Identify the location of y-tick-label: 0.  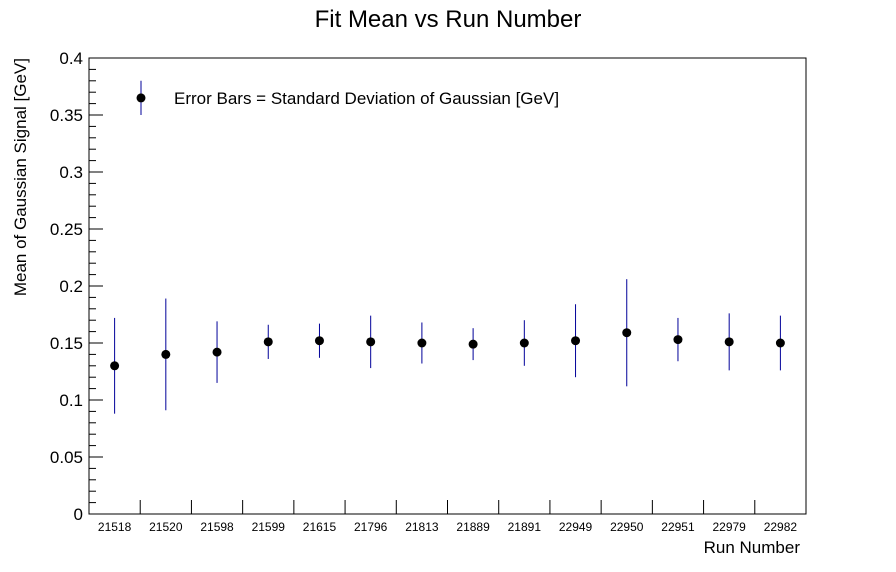
(78, 514).